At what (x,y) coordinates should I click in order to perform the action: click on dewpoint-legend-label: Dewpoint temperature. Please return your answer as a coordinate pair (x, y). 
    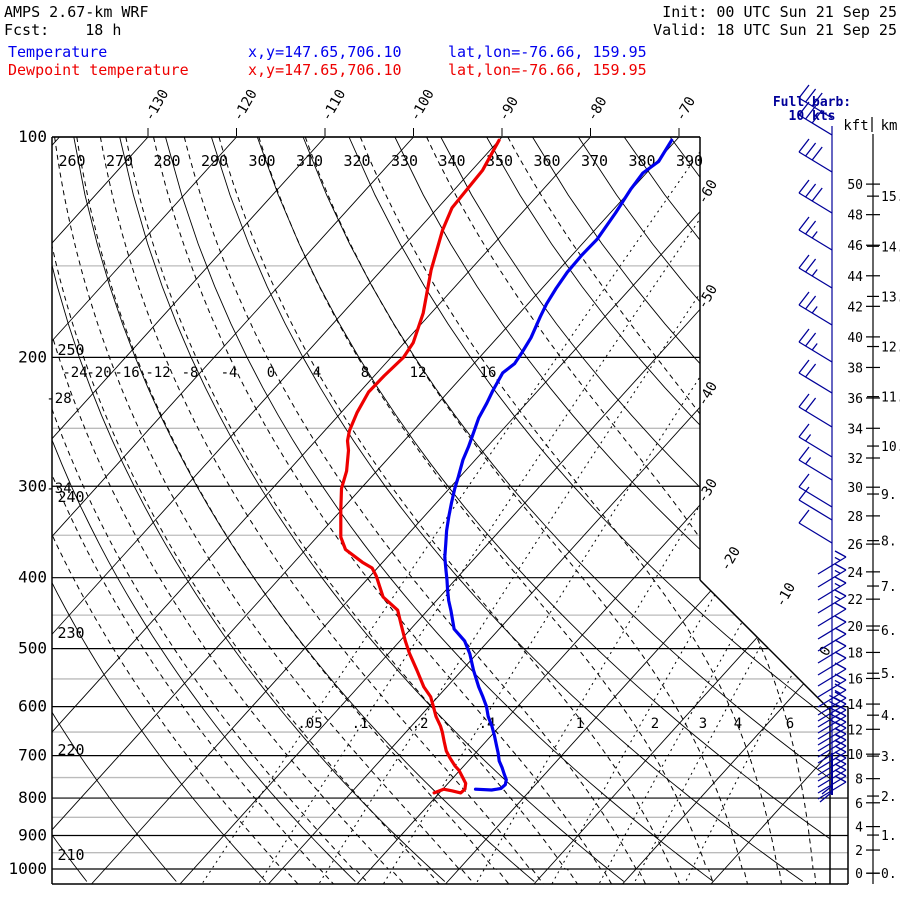
    Looking at the image, I should click on (98, 70).